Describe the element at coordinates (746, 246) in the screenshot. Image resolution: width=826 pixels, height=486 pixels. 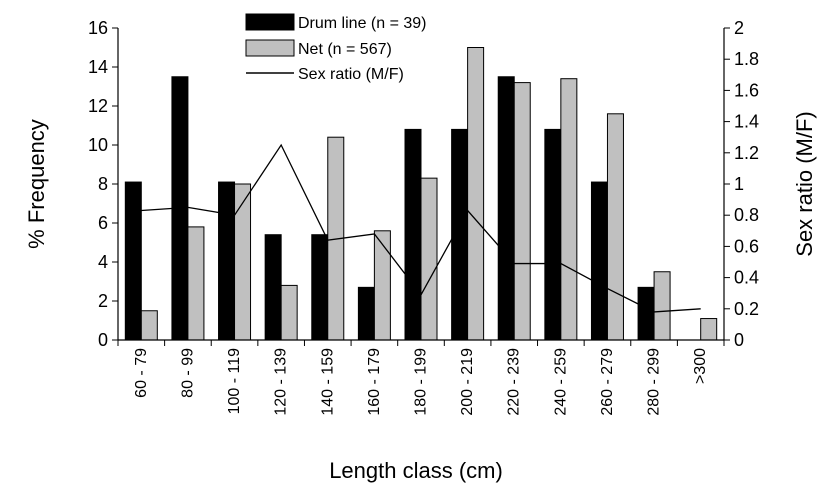
I see `y2-tick-label: 0.6` at that location.